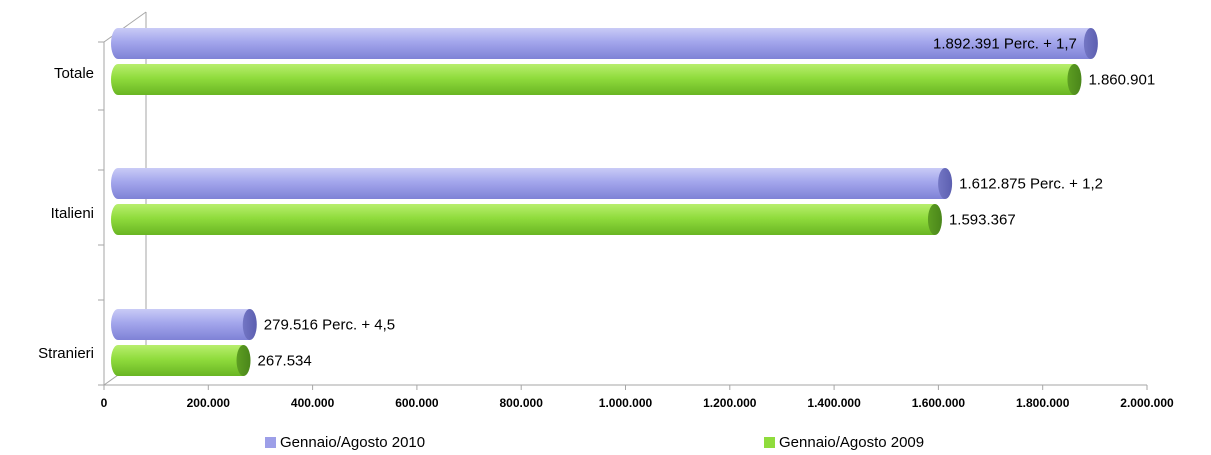 The height and width of the screenshot is (455, 1211). I want to click on data-label: 267.534, so click(285, 361).